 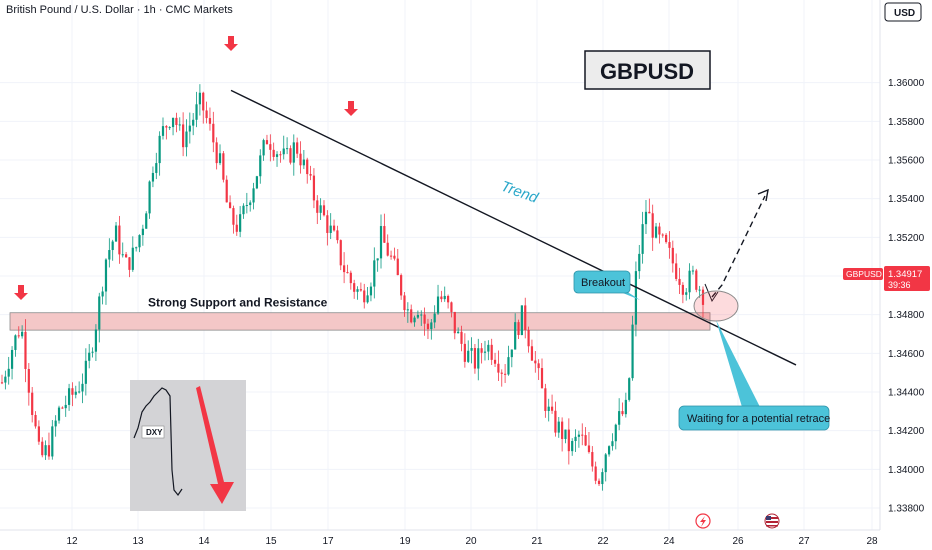 I want to click on symbol-title-box: GBPUSD, so click(x=647, y=70).